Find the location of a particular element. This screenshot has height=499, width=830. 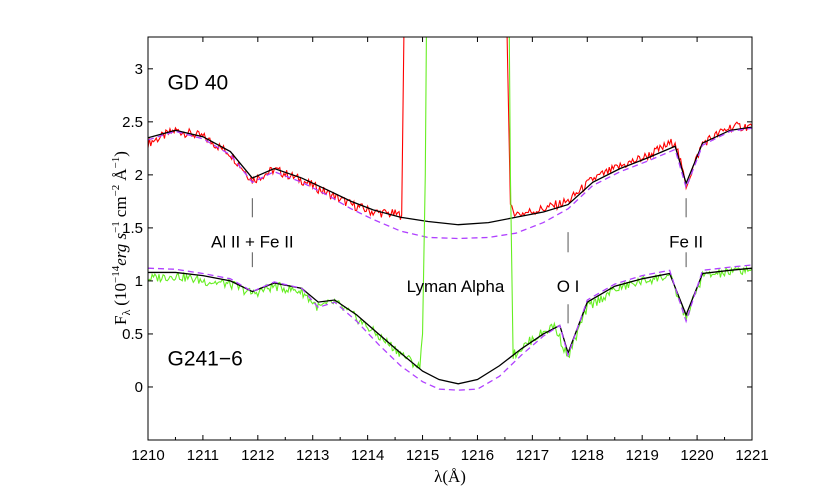

y-axis-label: Fλ(10−14erg s−1cm−2Å−1) is located at coordinates (121, 238).